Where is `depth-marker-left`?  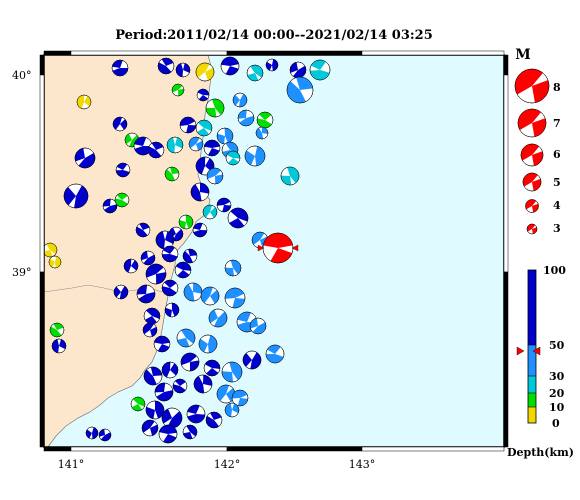 depth-marker-left is located at coordinates (520, 351).